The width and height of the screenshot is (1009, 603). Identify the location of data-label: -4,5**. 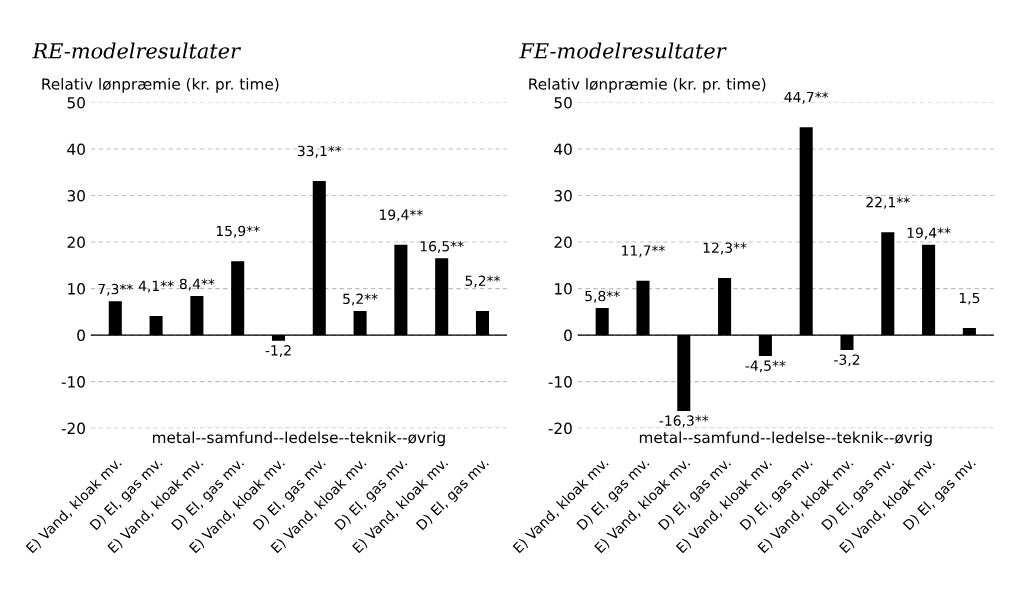
(765, 366).